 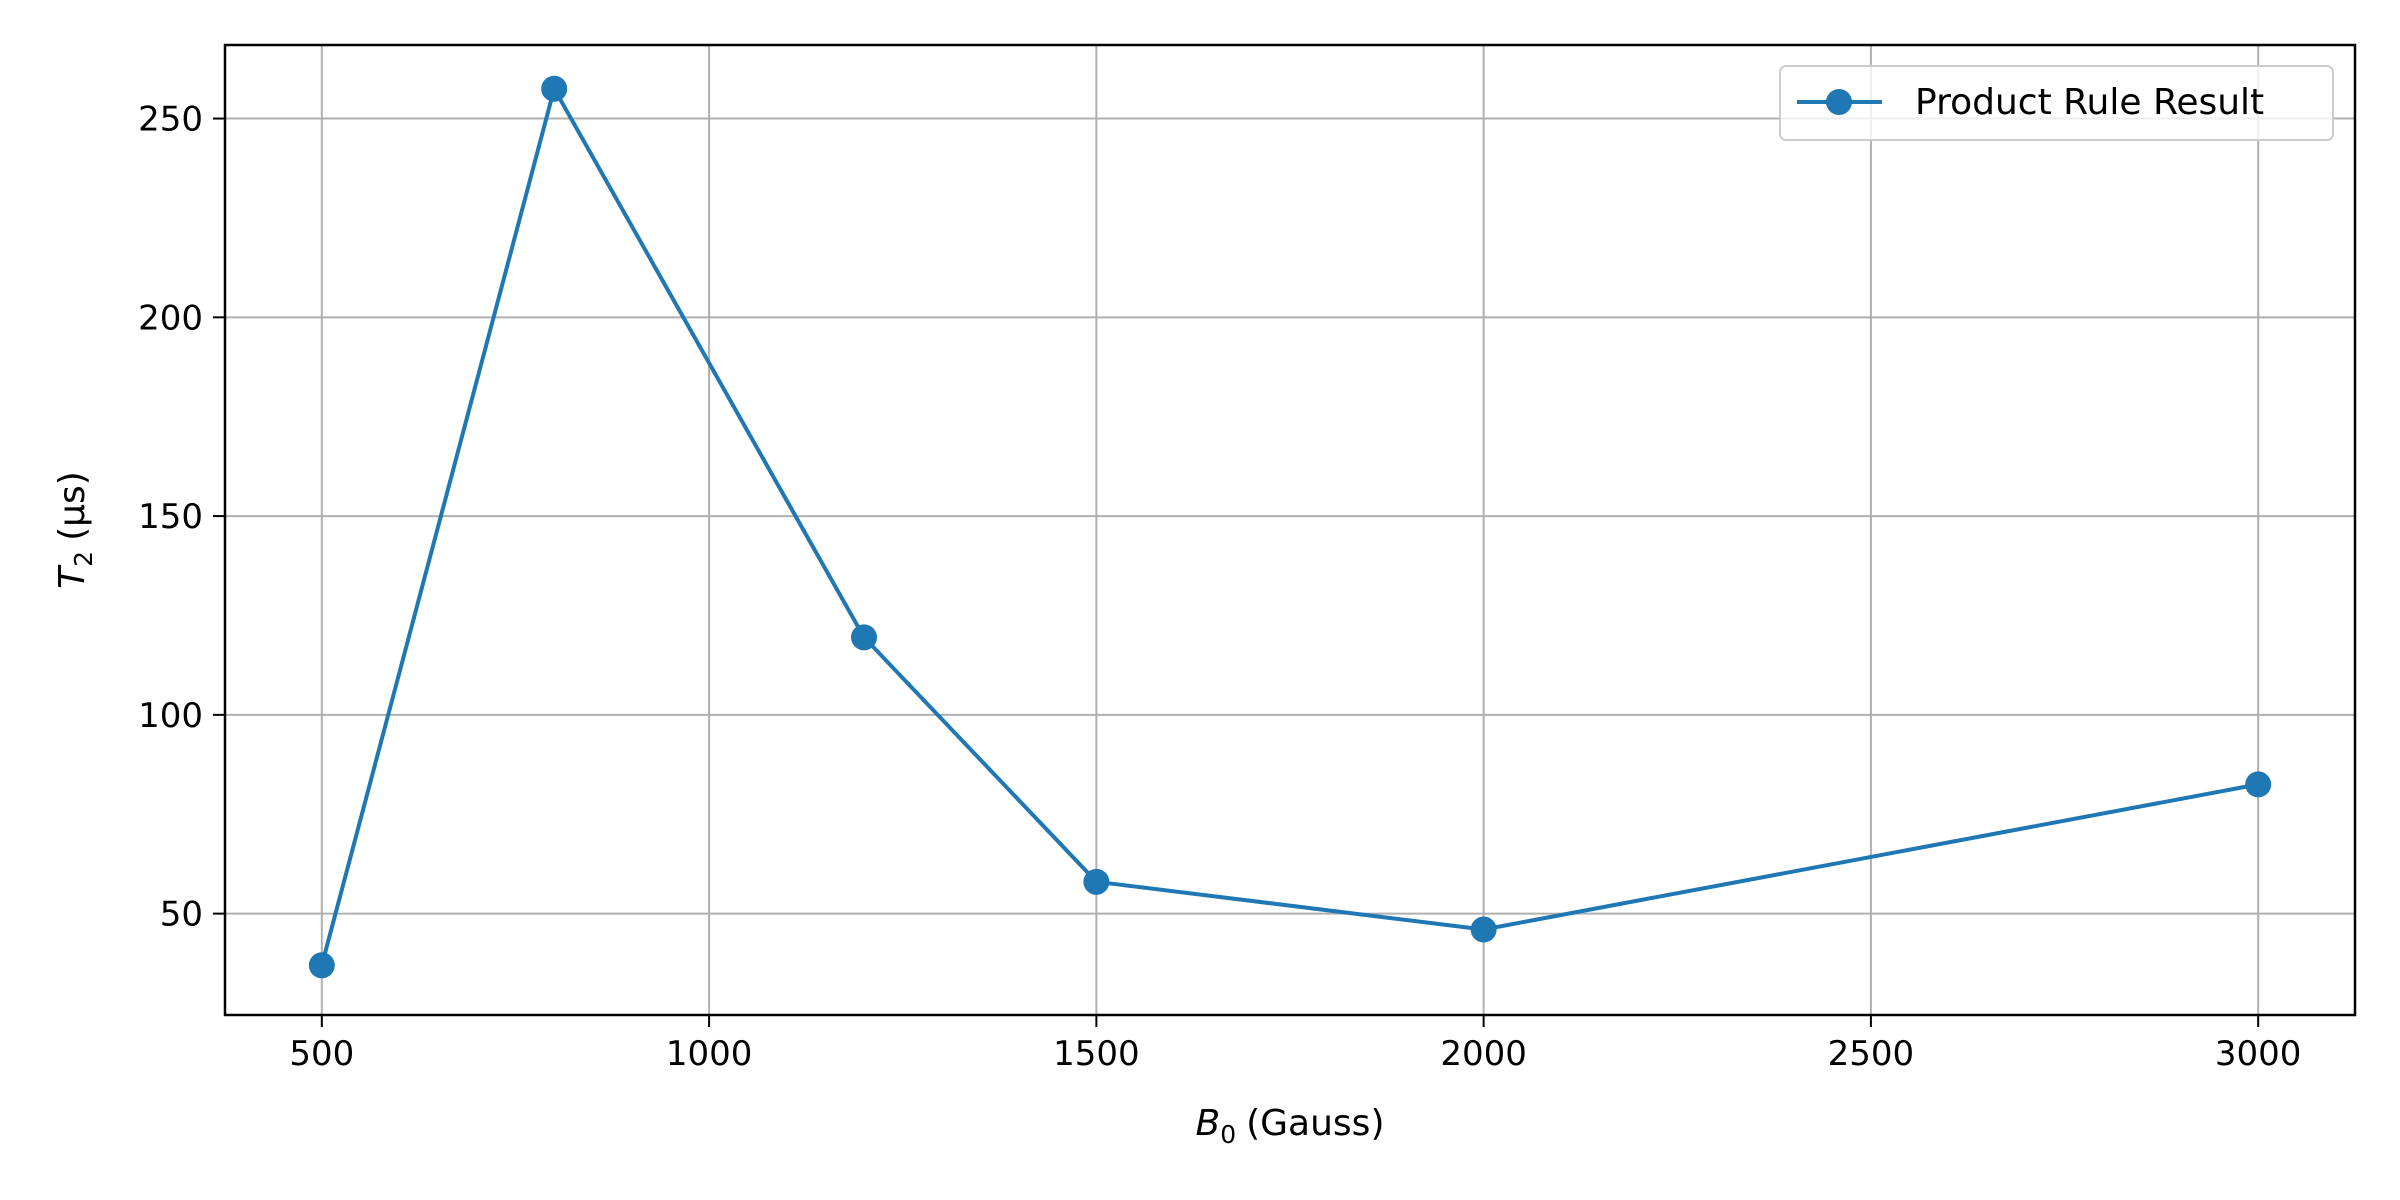 I want to click on y-tick-label: 150, so click(x=170, y=517).